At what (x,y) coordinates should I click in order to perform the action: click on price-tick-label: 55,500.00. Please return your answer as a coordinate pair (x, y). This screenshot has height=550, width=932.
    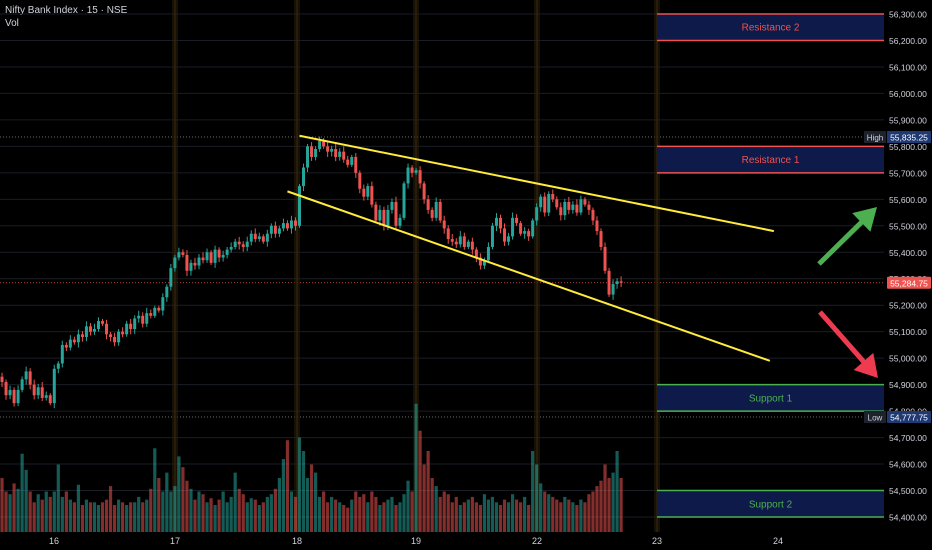
    Looking at the image, I should click on (908, 226).